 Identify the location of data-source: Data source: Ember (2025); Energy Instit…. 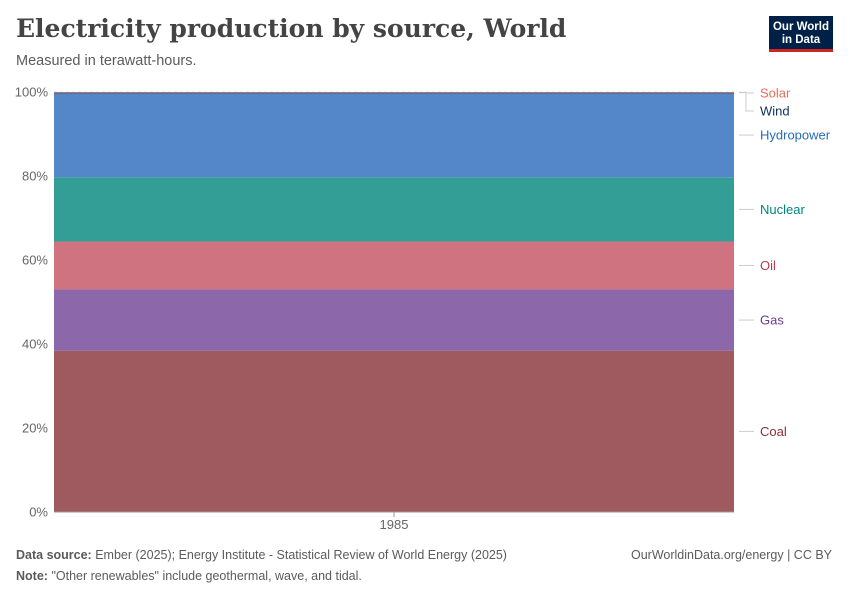
(261, 555).